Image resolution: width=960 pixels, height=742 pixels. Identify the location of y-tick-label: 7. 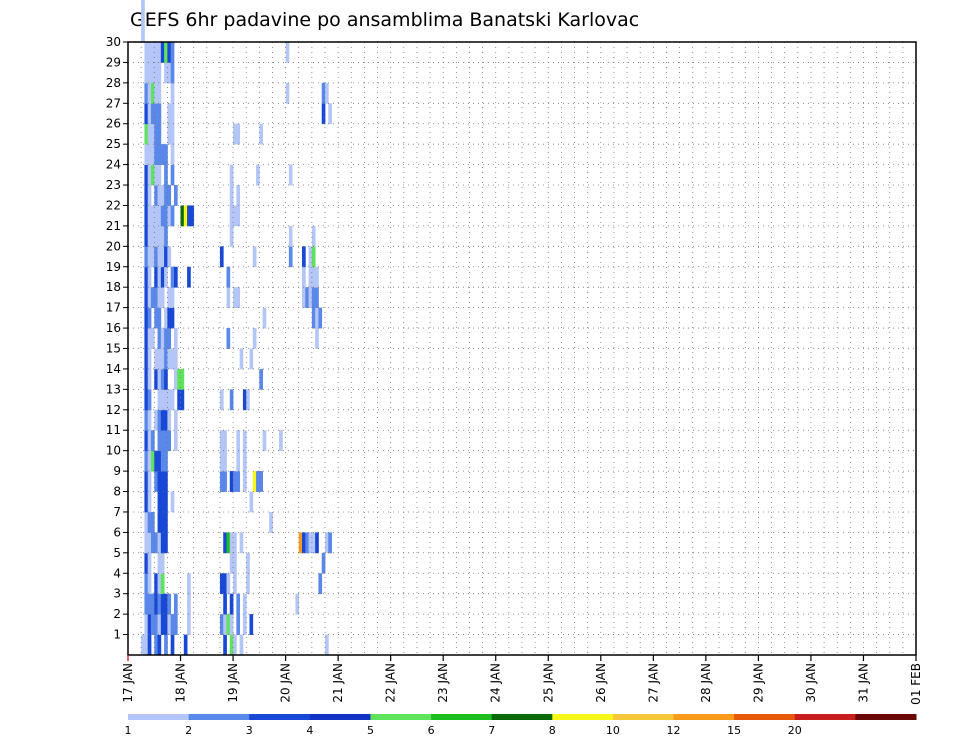
(117, 512).